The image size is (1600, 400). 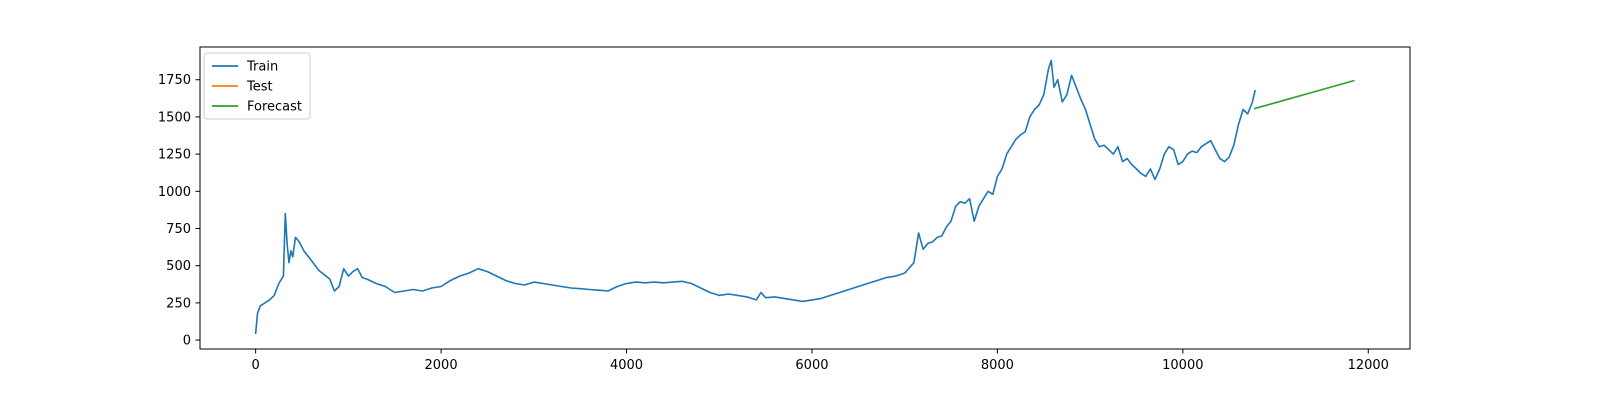 I want to click on x-tick-label: 0, so click(x=255, y=365).